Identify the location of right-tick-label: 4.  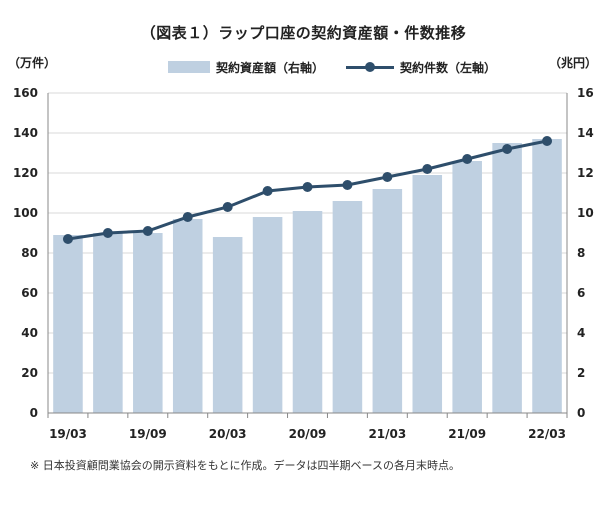
(581, 333).